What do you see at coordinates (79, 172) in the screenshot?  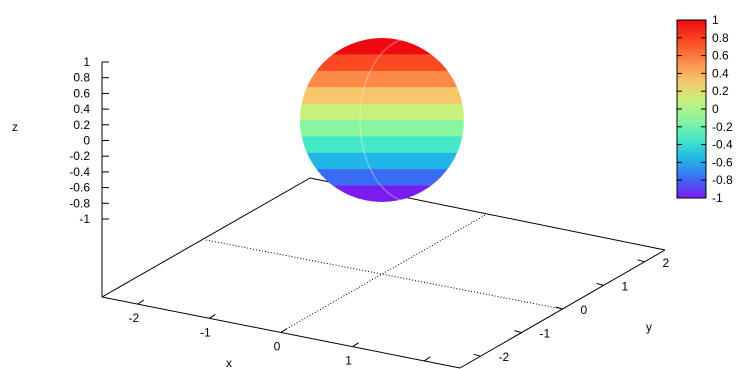 I see `z-tick-label: -0.4` at bounding box center [79, 172].